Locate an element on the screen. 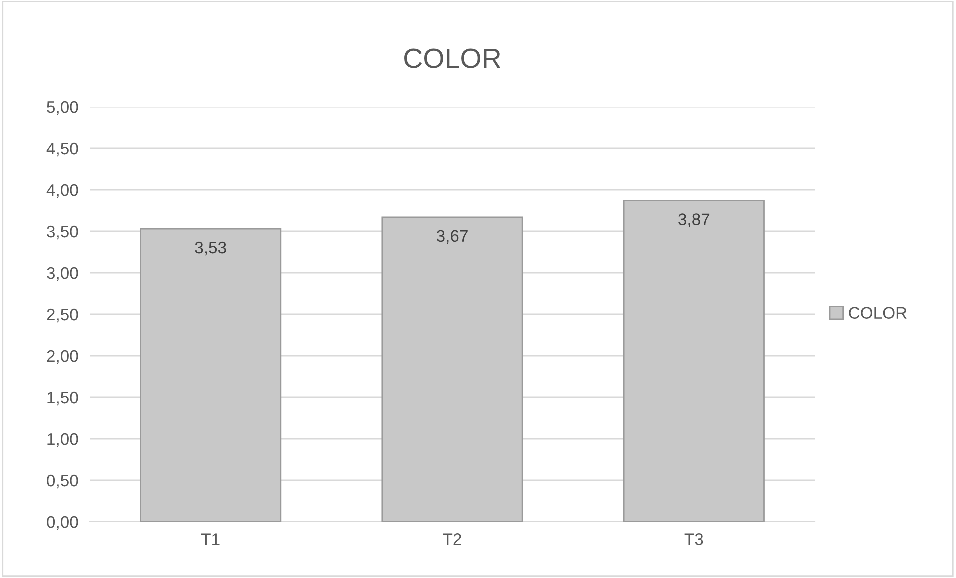 The image size is (956, 578). y-tick-label: 2,00 is located at coordinates (62, 357).